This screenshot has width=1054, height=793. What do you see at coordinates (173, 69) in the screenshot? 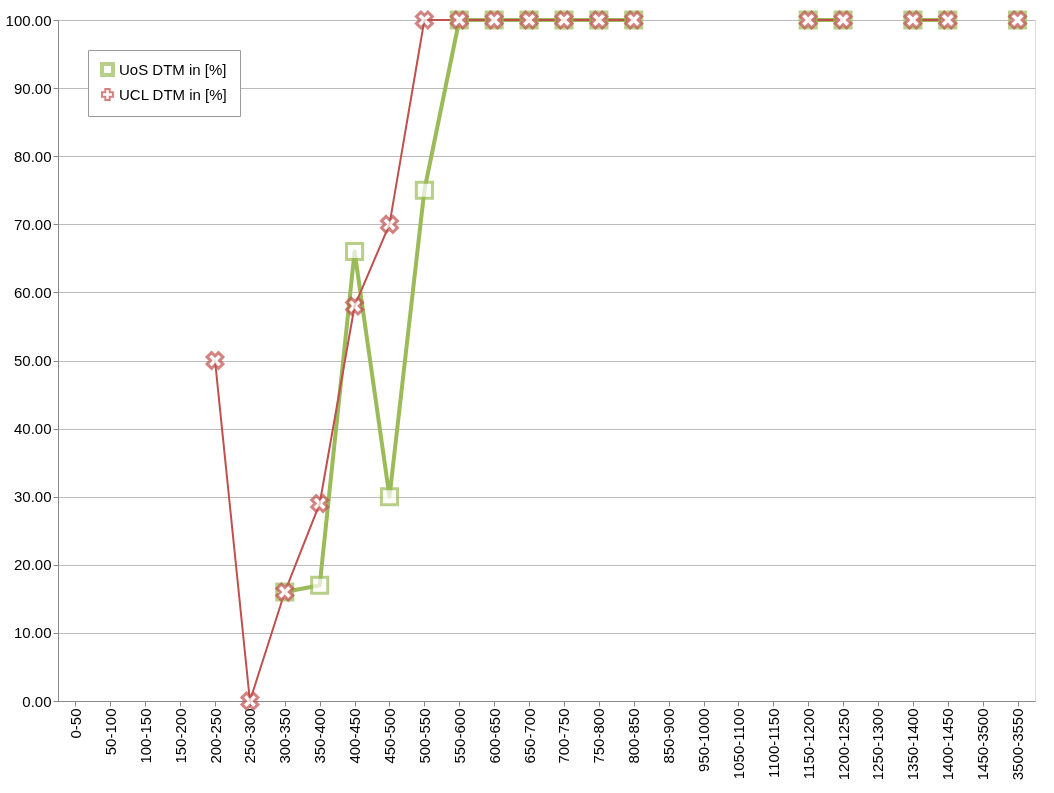
I see `legend-label: UoS DTM in [%]` at bounding box center [173, 69].